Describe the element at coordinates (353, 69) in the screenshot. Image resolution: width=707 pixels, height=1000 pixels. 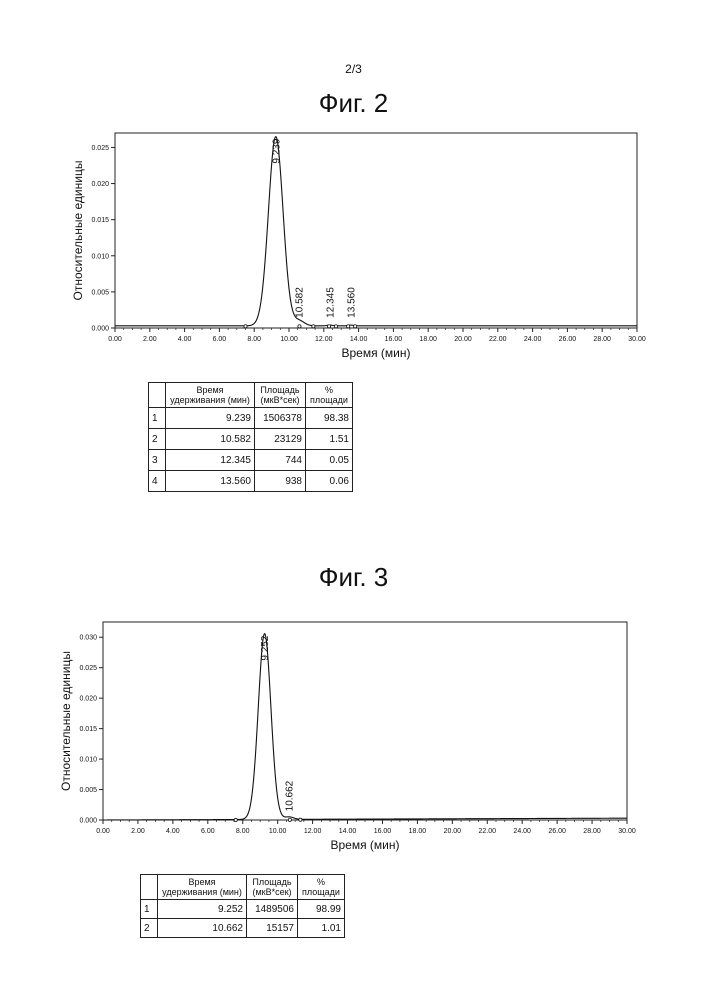
I see `page-number: 2/3` at that location.